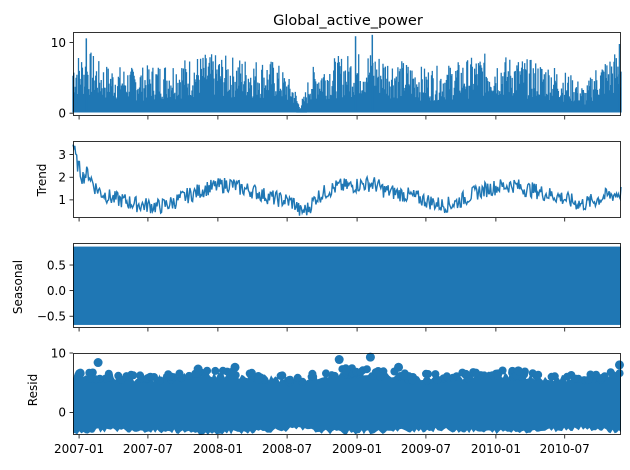  Describe the element at coordinates (62, 155) in the screenshot. I see `y-tick-label: 3` at that location.